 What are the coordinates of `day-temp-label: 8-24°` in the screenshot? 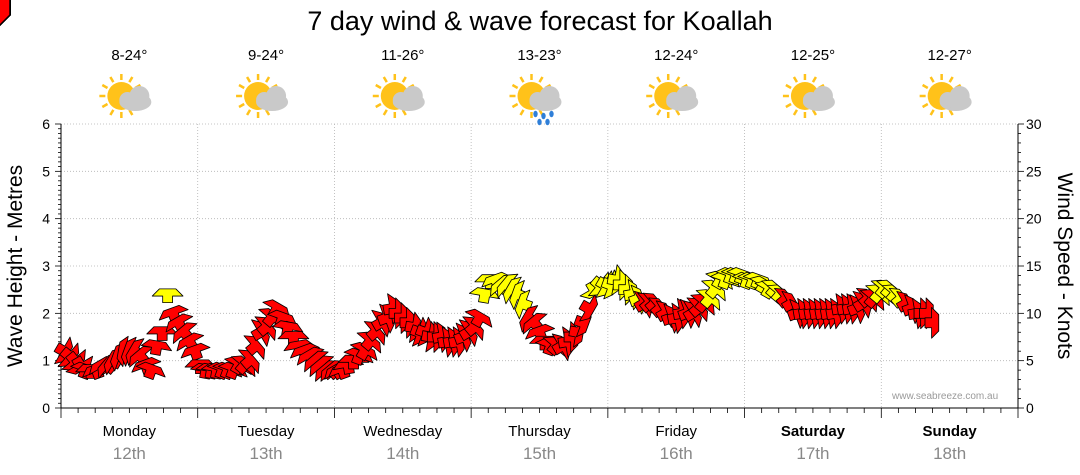 It's located at (129, 55).